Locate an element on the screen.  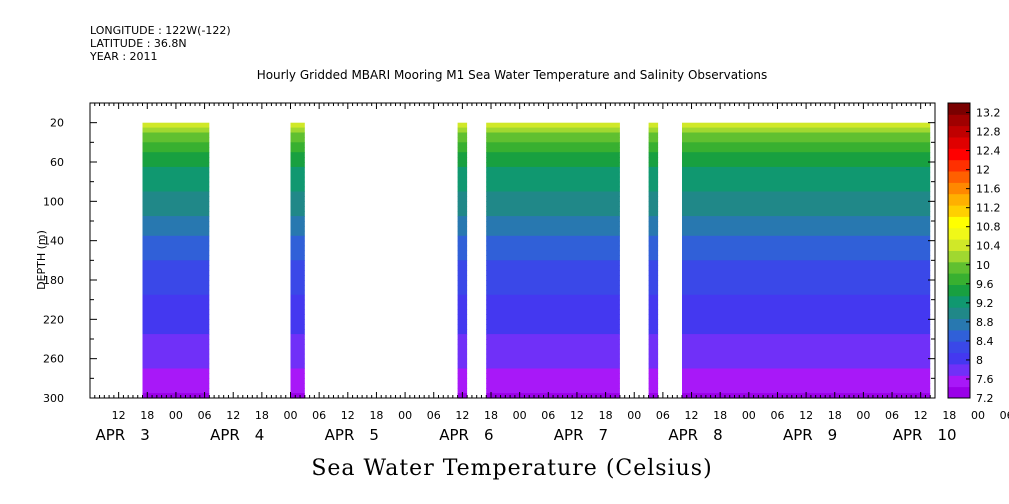
x-day-label: APR 9 is located at coordinates (810, 435).